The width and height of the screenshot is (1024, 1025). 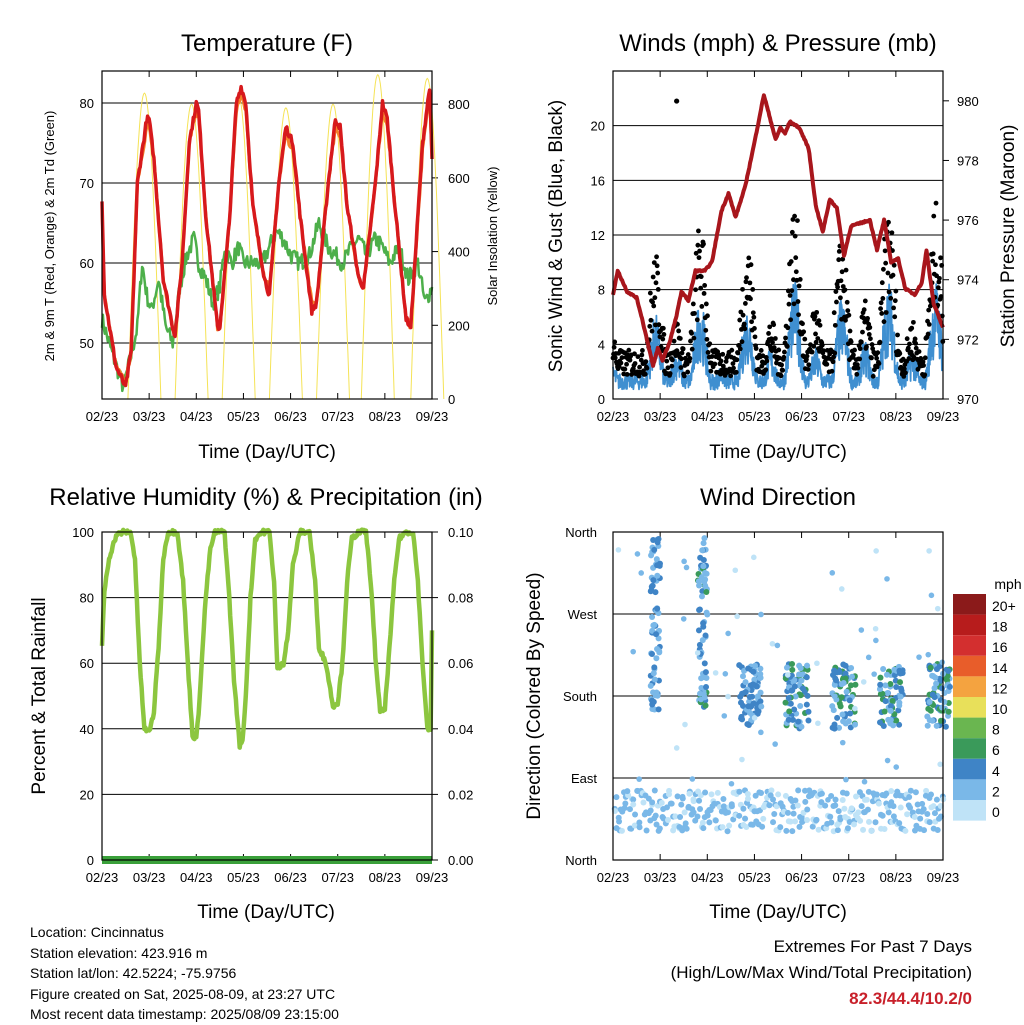 I want to click on y2-tick-label: 972, so click(x=968, y=339).